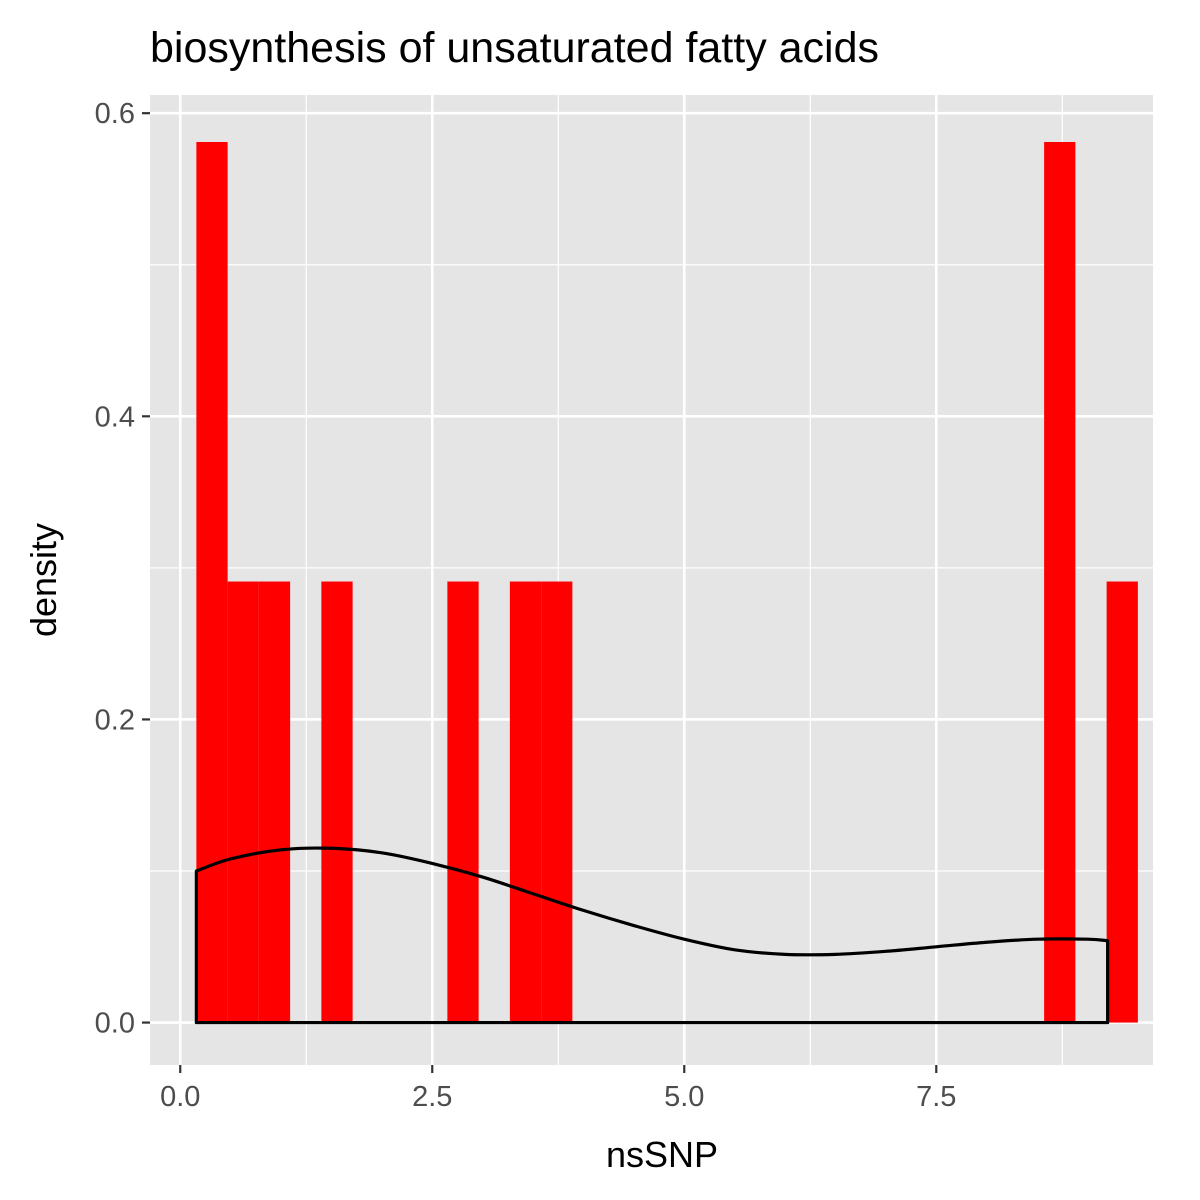 This screenshot has height=1200, width=1200. I want to click on x-axis-title: nsSNP, so click(662, 1154).